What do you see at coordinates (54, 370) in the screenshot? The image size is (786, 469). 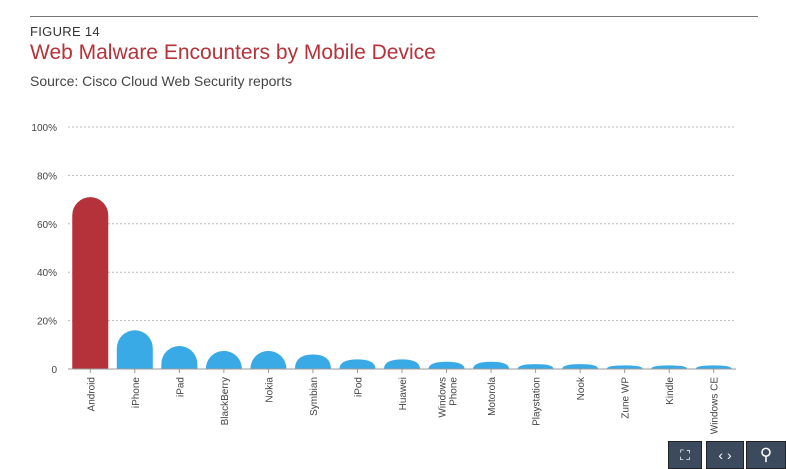 I see `y-tick-label: 0` at bounding box center [54, 370].